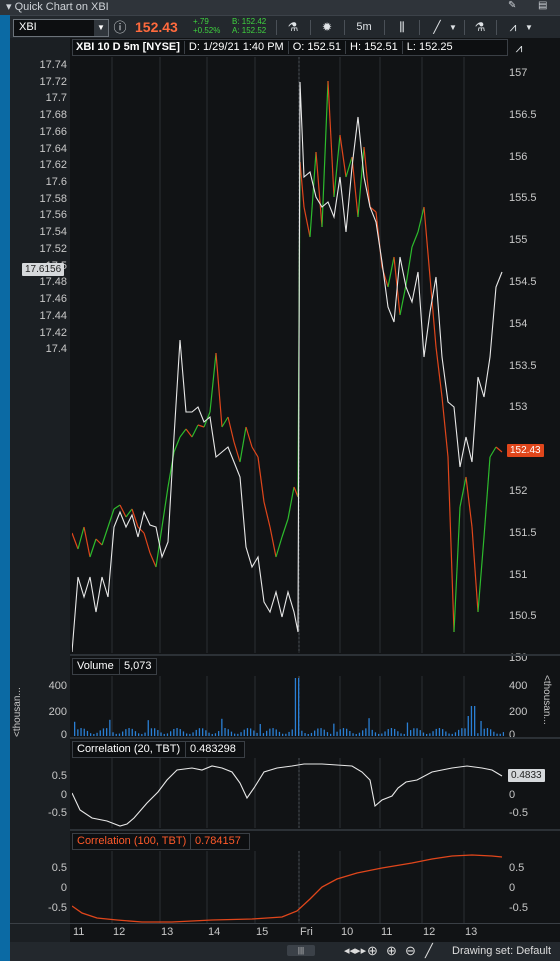 The height and width of the screenshot is (961, 560). I want to click on left-gutter, so click(40, 498).